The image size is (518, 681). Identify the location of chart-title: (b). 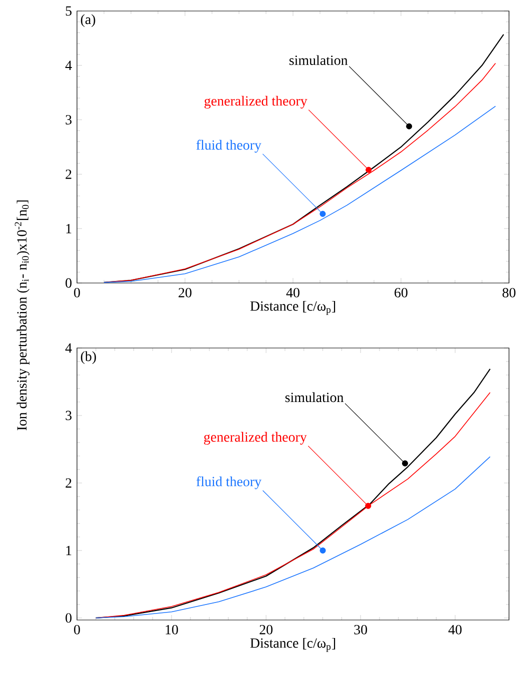
(88, 357).